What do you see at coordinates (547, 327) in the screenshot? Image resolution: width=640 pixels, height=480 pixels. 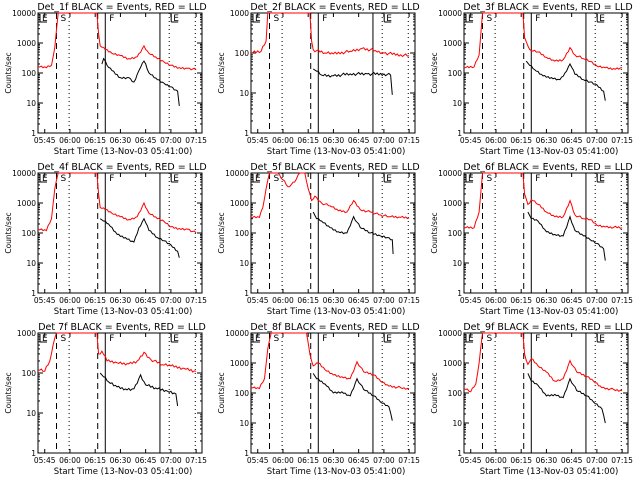 I see `panel-title: Det_9f BLACK = Events, RED = LLD` at bounding box center [547, 327].